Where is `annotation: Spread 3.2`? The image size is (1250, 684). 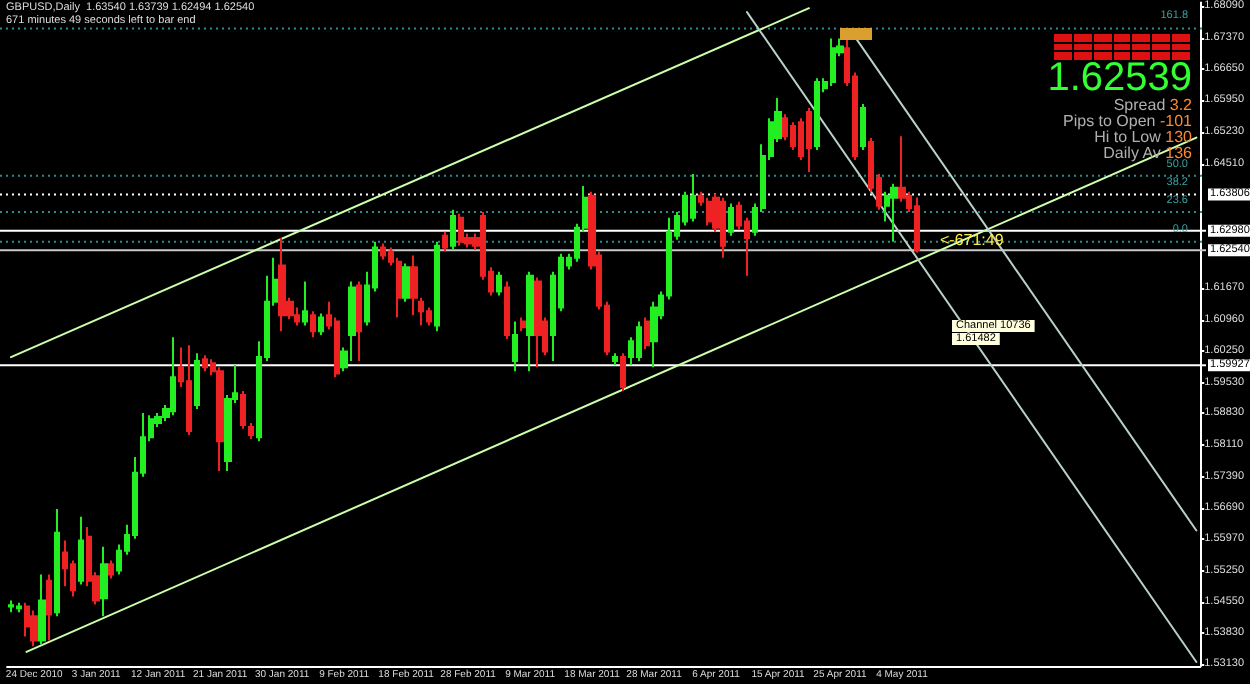
annotation: Spread 3.2 is located at coordinates (1152, 105).